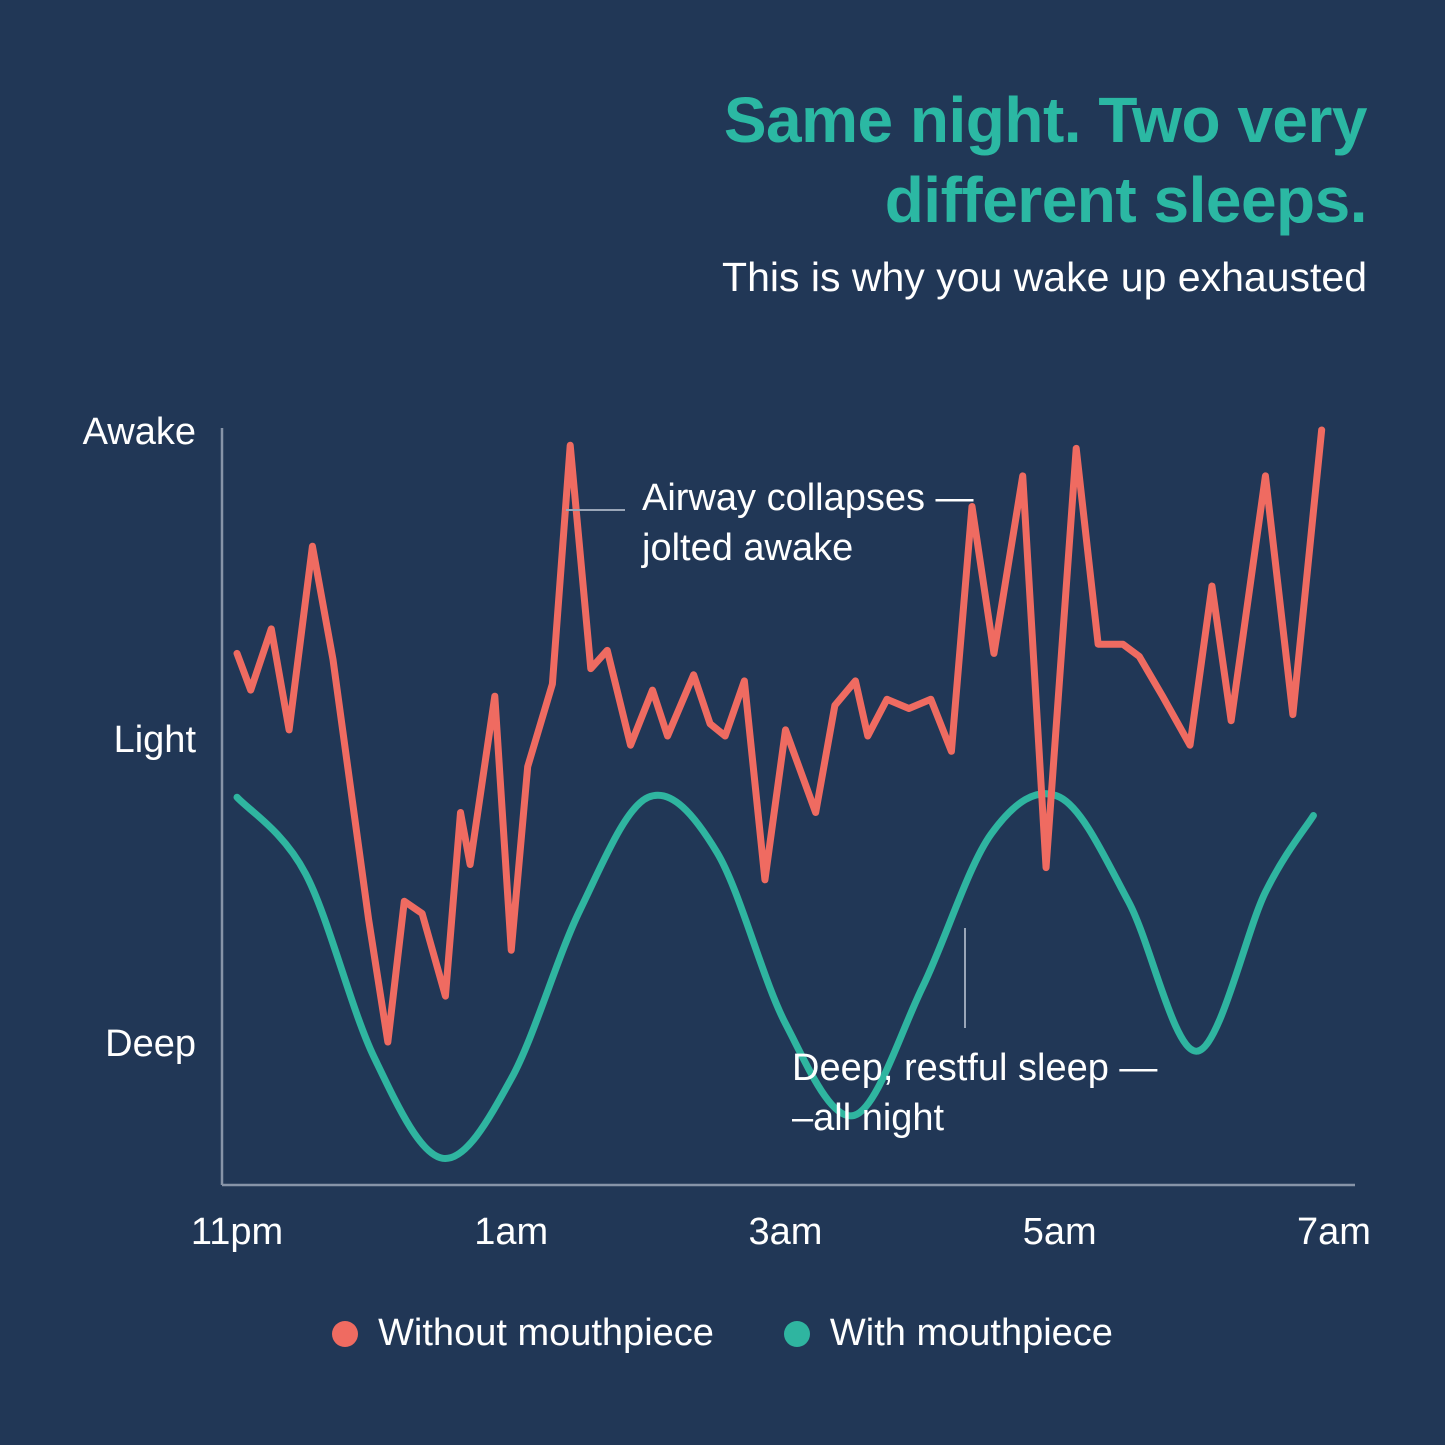 This screenshot has width=1445, height=1445. What do you see at coordinates (808, 498) in the screenshot?
I see `annotation-airway-line-1: Airway collapses —` at bounding box center [808, 498].